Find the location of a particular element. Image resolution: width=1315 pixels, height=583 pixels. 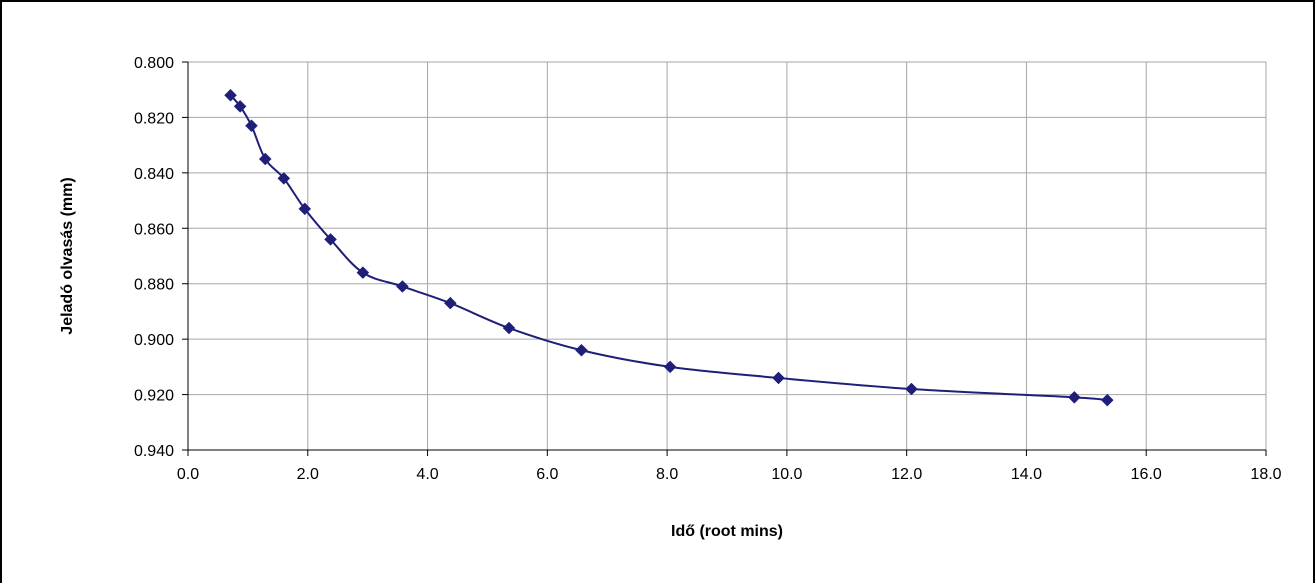

y-tick-label: 0.940 is located at coordinates (154, 451).